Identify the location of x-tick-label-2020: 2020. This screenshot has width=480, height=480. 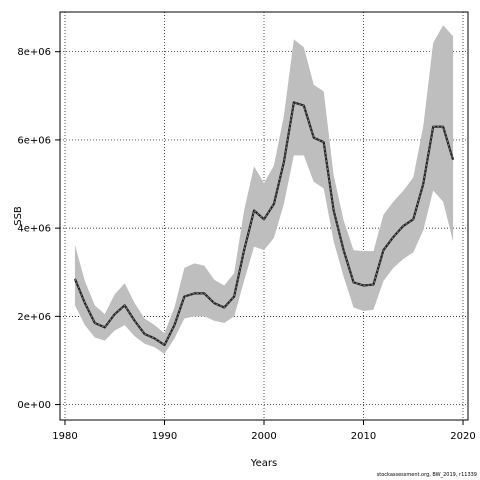
(462, 436).